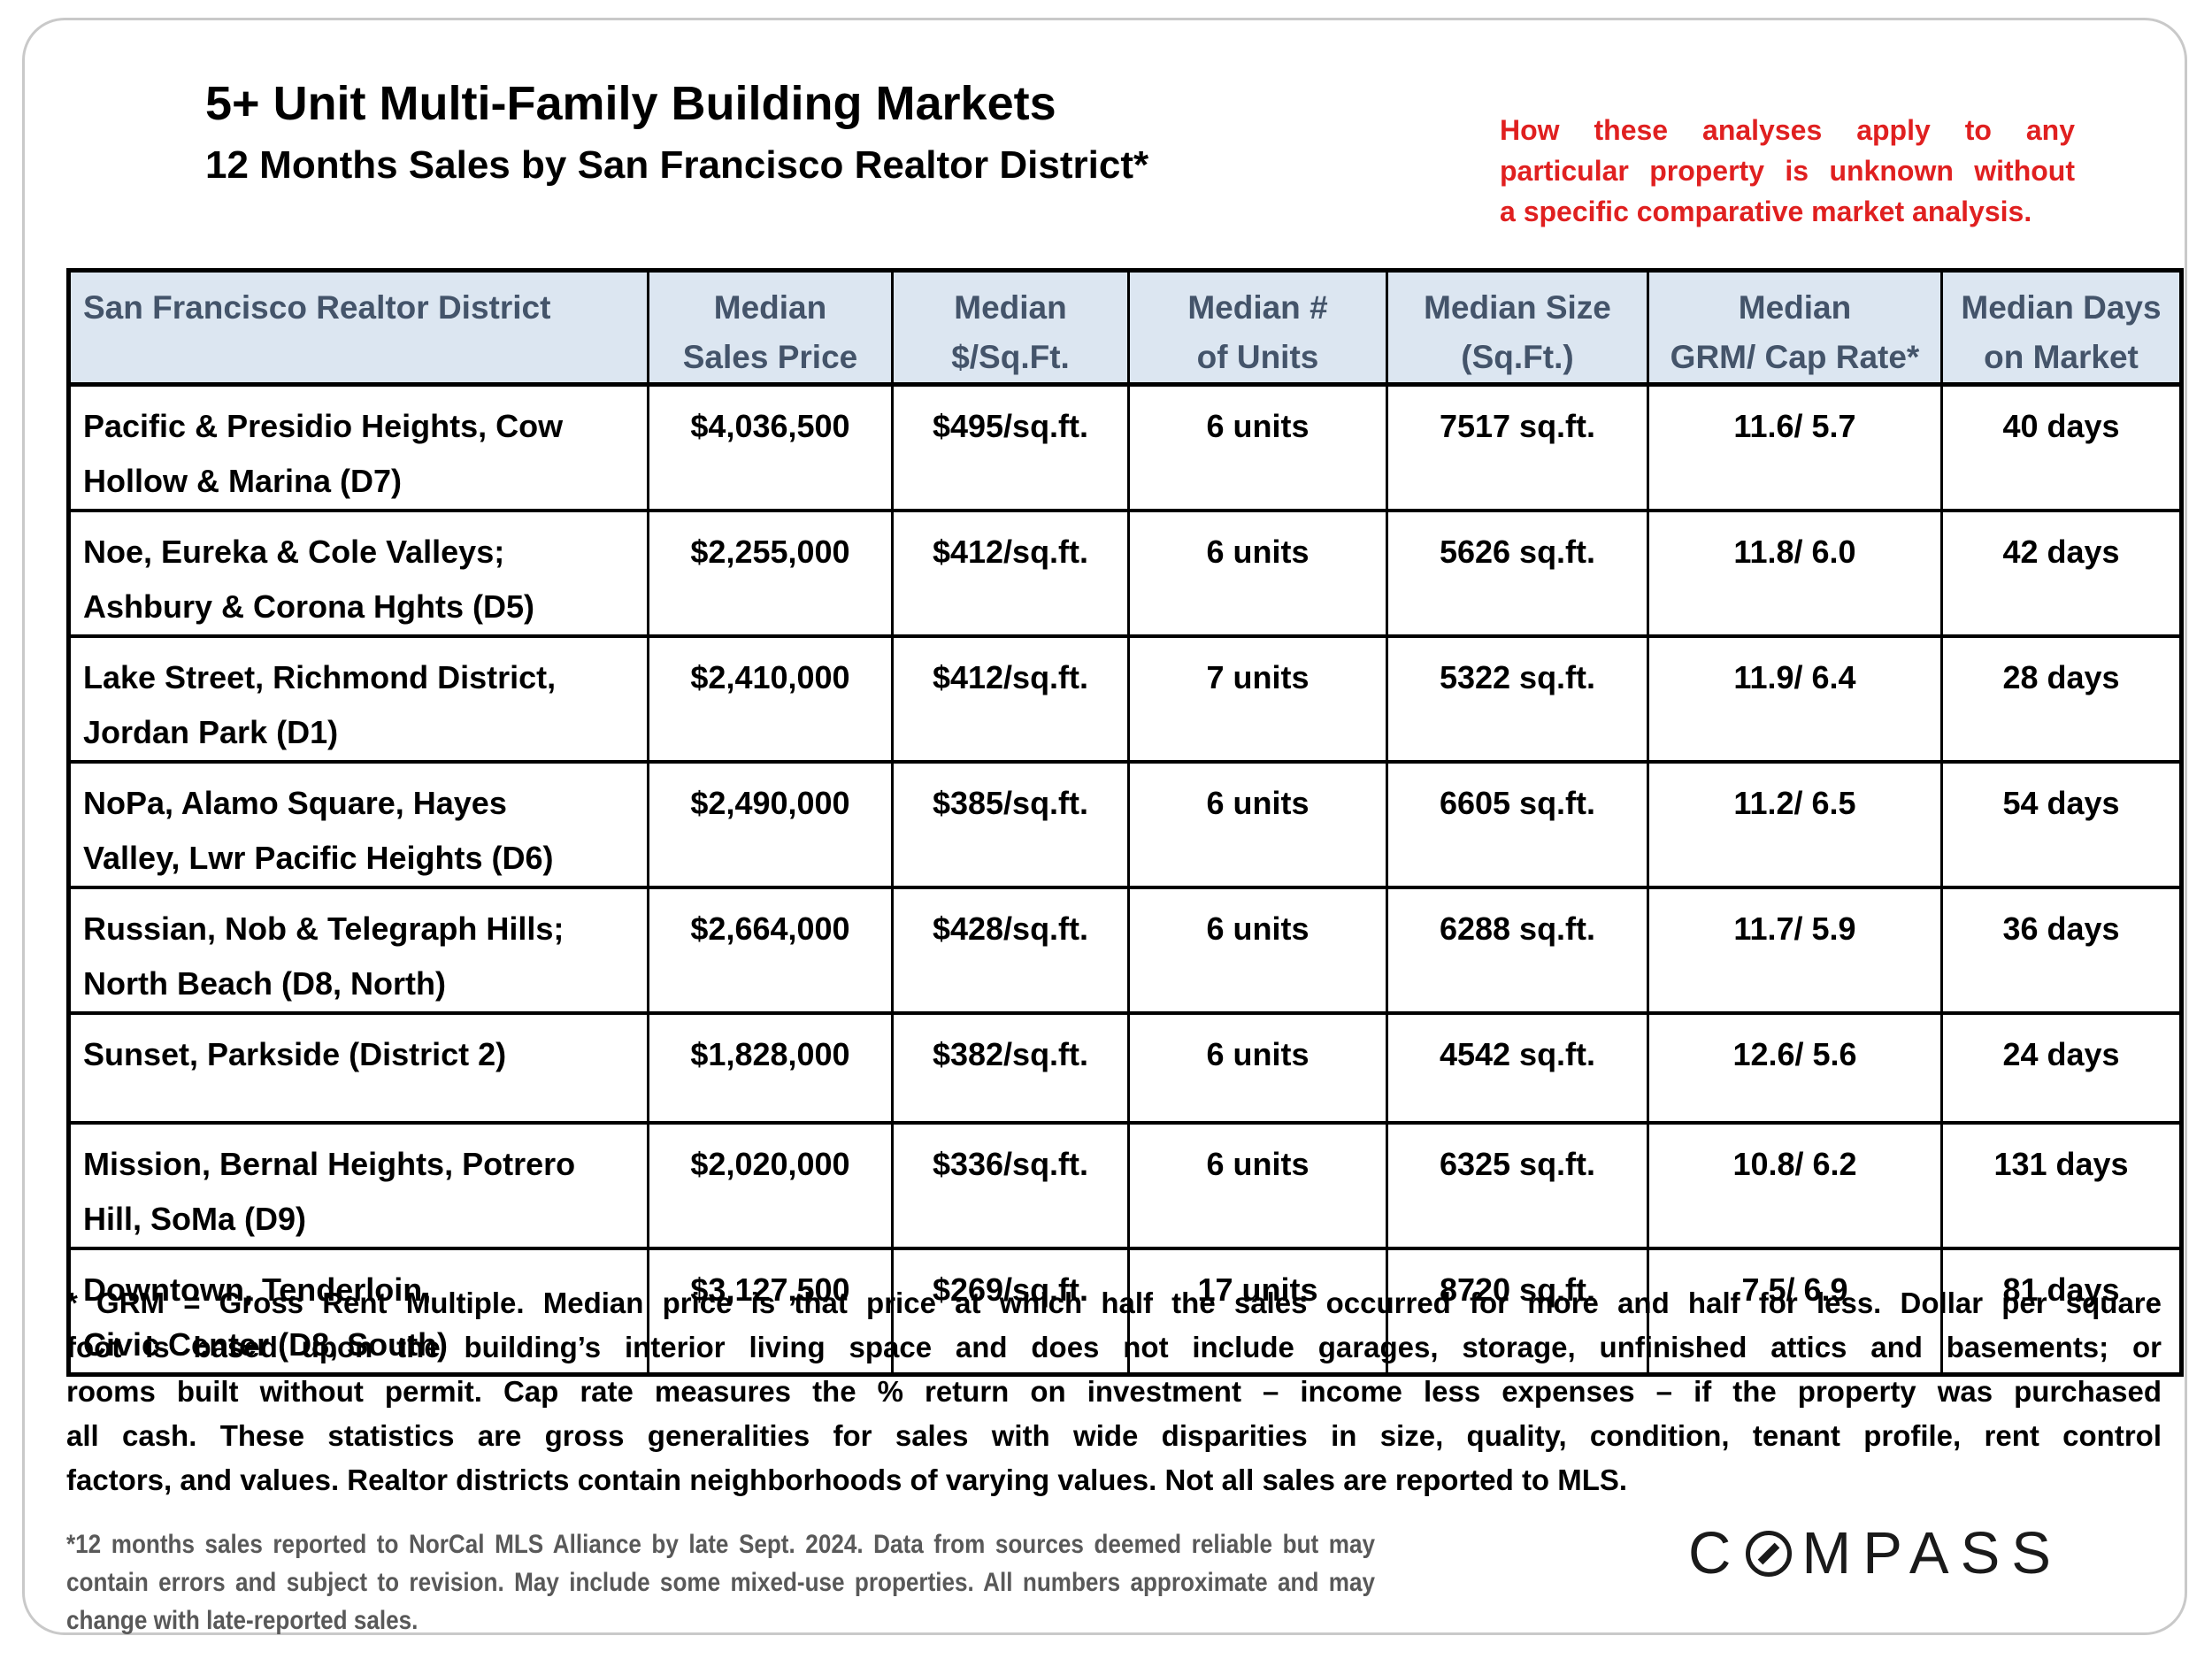 The image size is (2212, 1659). What do you see at coordinates (2061, 573) in the screenshot?
I see `cell-dom: 42 days` at bounding box center [2061, 573].